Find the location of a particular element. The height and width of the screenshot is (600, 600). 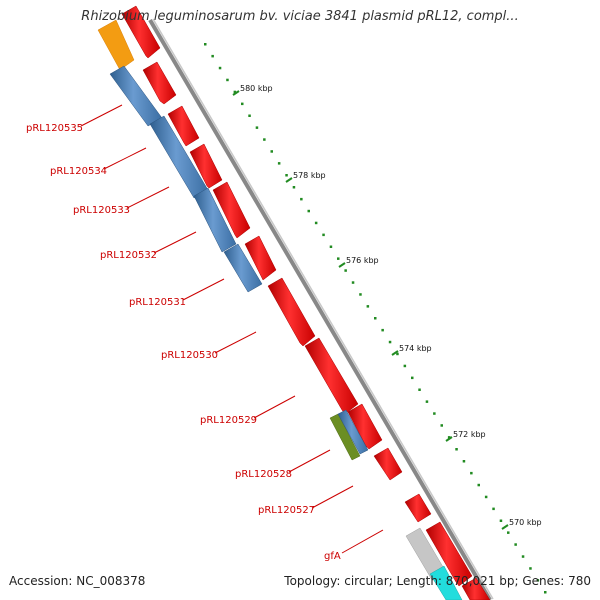

ruler-tick-label: 574 kbp is located at coordinates (415, 348).